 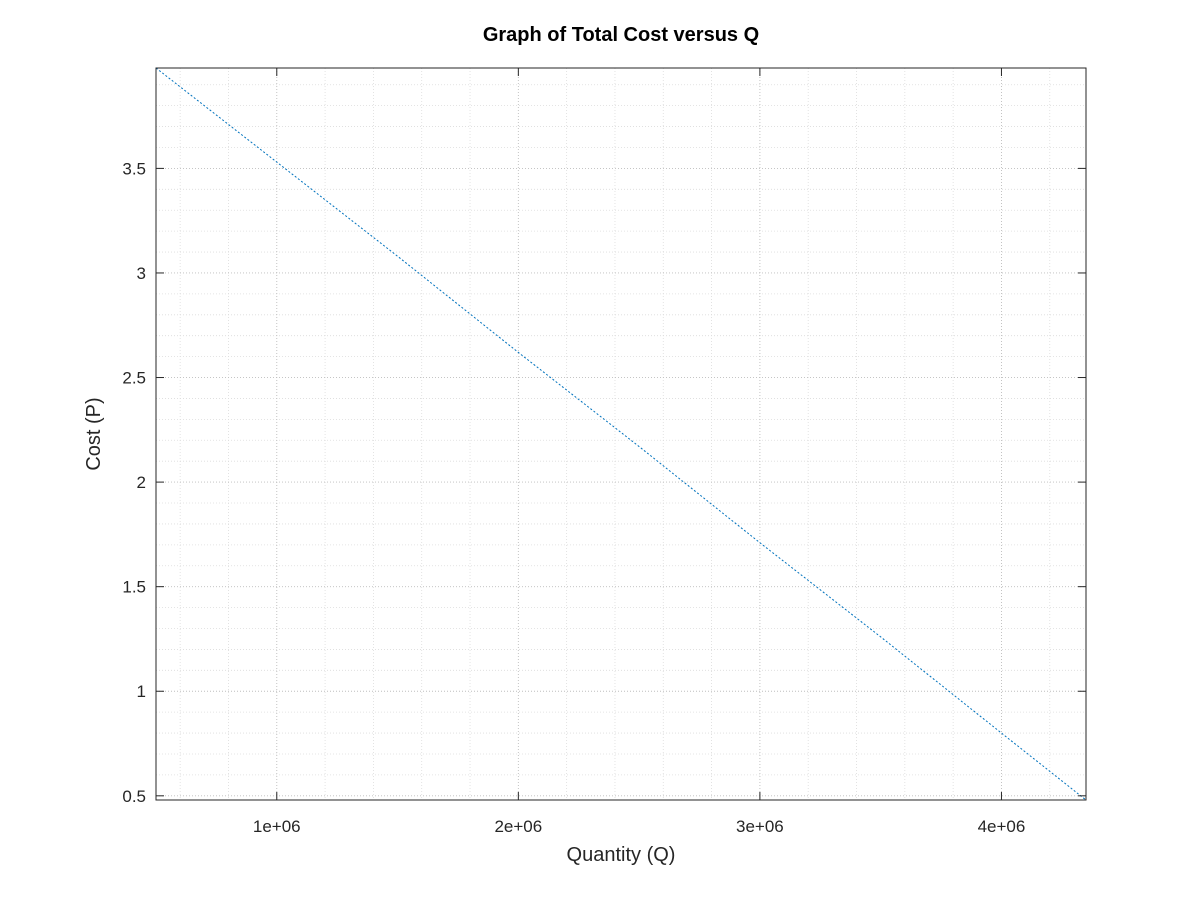 I want to click on y-tick-label: 1, so click(x=141, y=691).